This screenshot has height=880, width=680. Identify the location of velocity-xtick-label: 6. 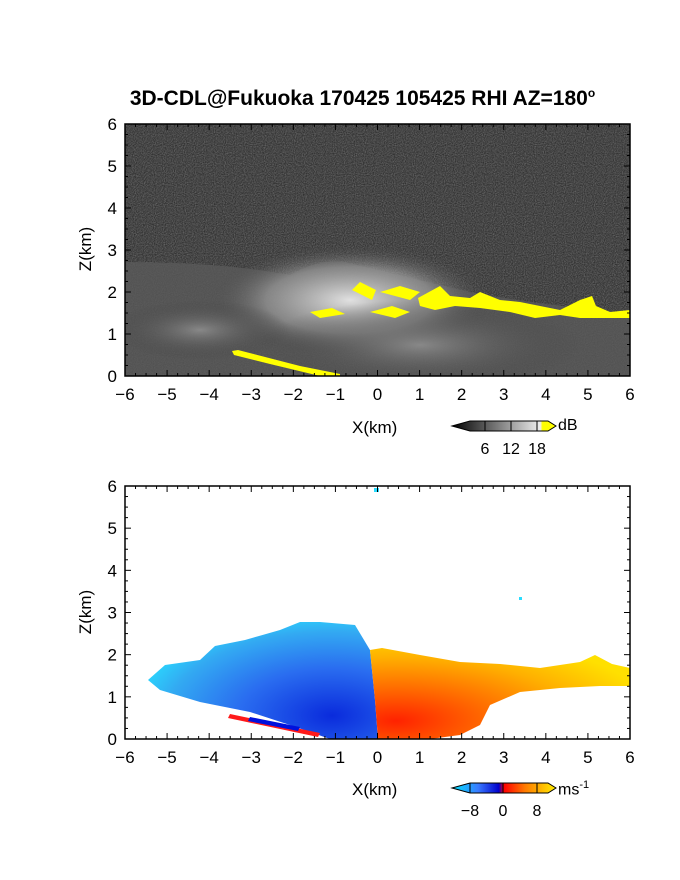
(629, 757).